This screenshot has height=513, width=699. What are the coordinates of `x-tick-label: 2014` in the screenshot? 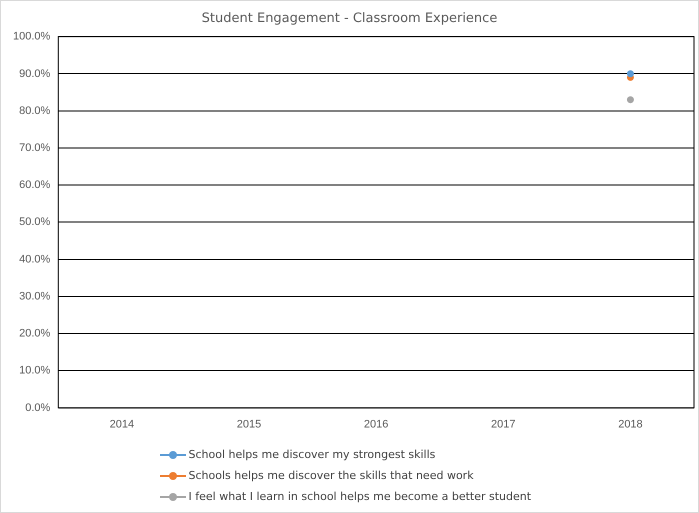 It's located at (122, 424).